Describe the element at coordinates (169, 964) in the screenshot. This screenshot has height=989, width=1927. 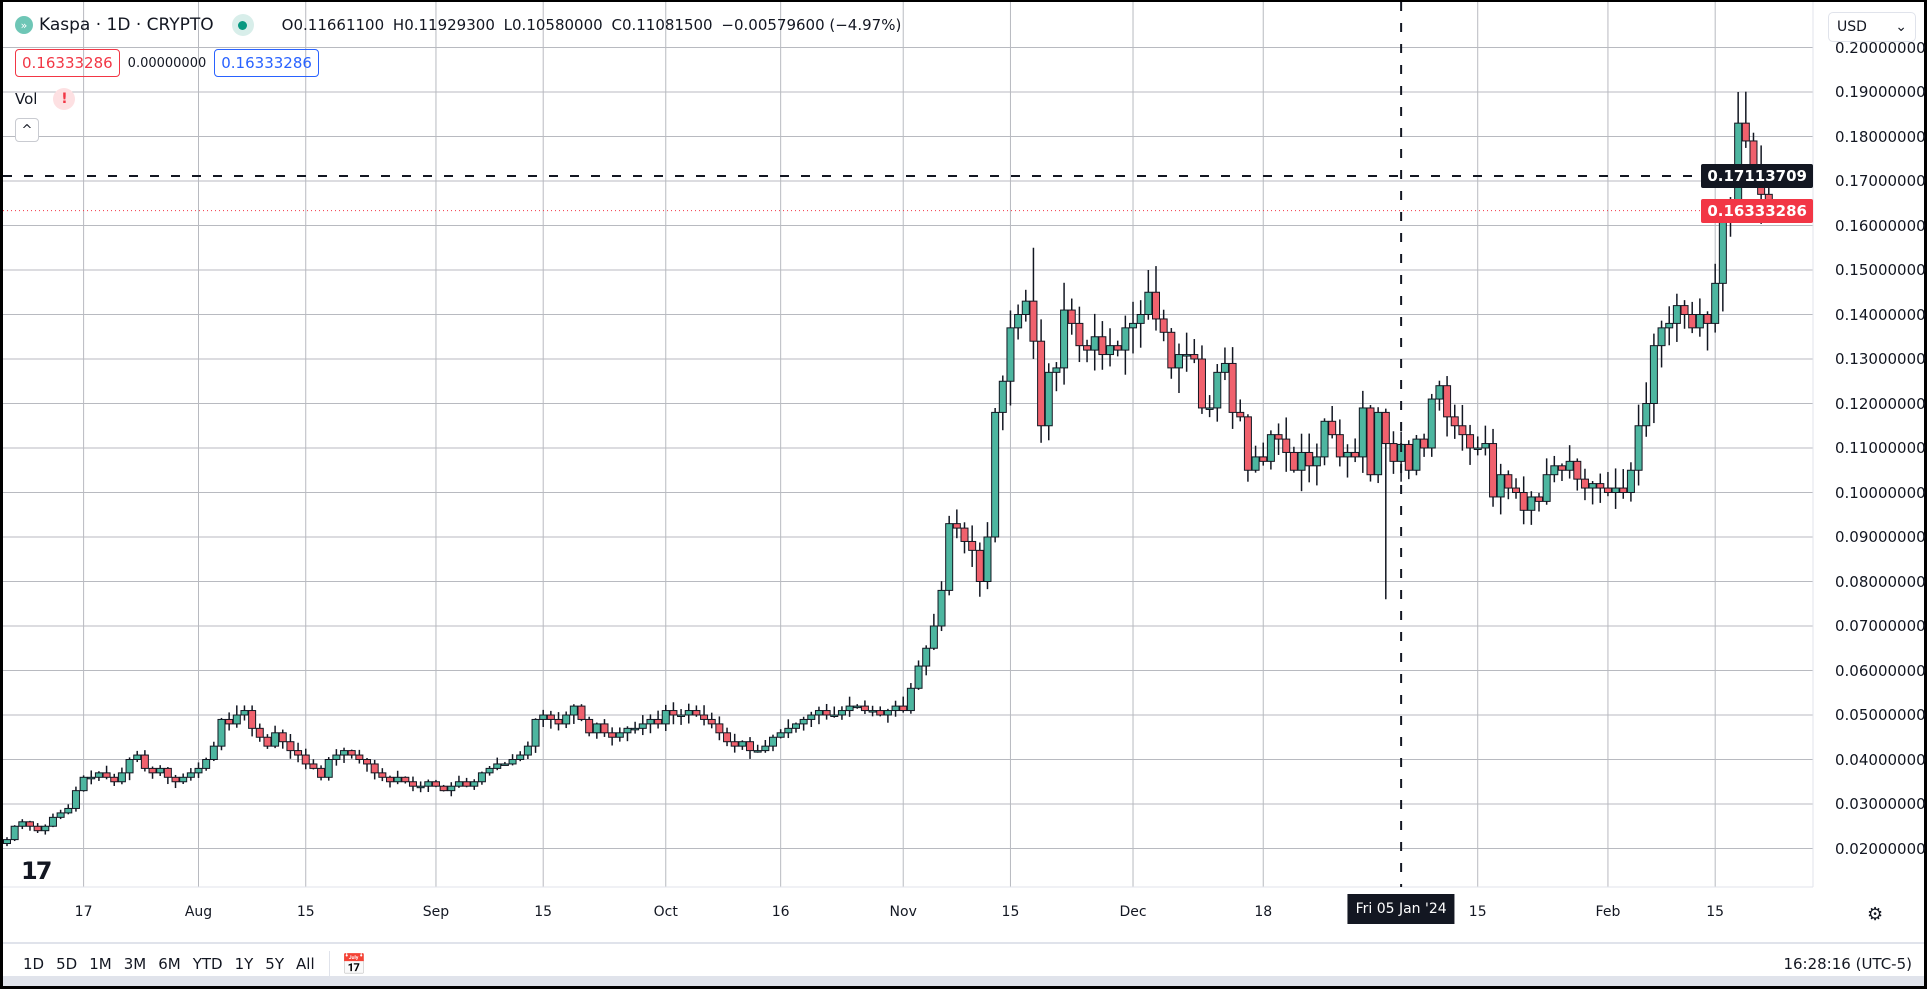
I see `range-6m-button: 6M` at that location.